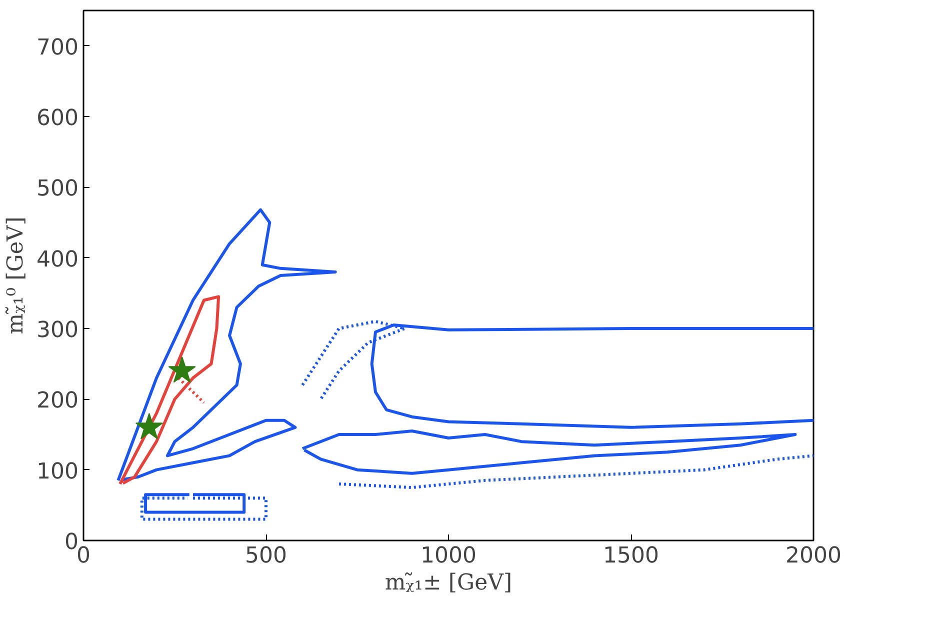  What do you see at coordinates (814, 556) in the screenshot?
I see `x-tick-label: 2000` at bounding box center [814, 556].